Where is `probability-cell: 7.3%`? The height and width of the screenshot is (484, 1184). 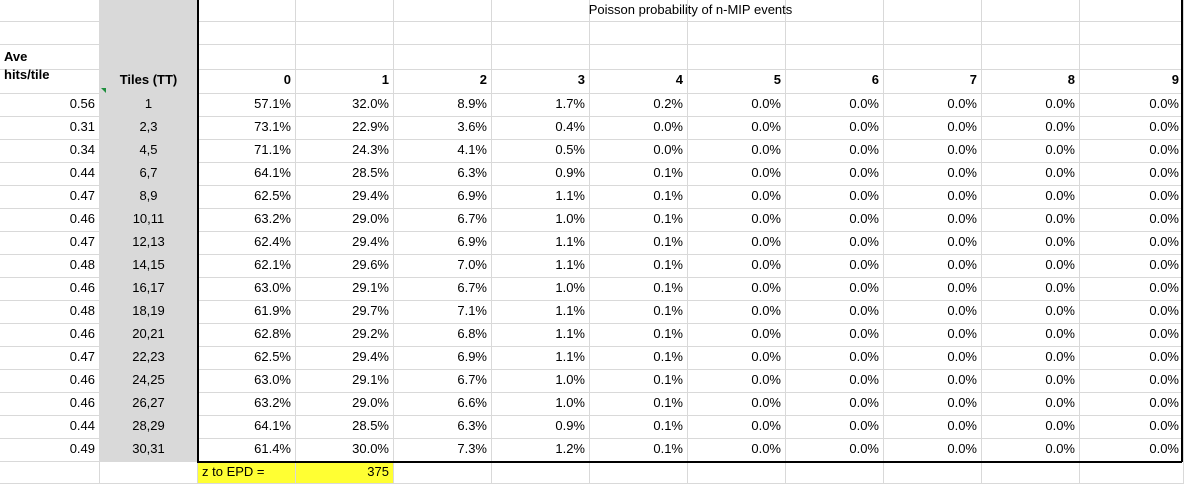 probability-cell: 7.3% is located at coordinates (443, 450).